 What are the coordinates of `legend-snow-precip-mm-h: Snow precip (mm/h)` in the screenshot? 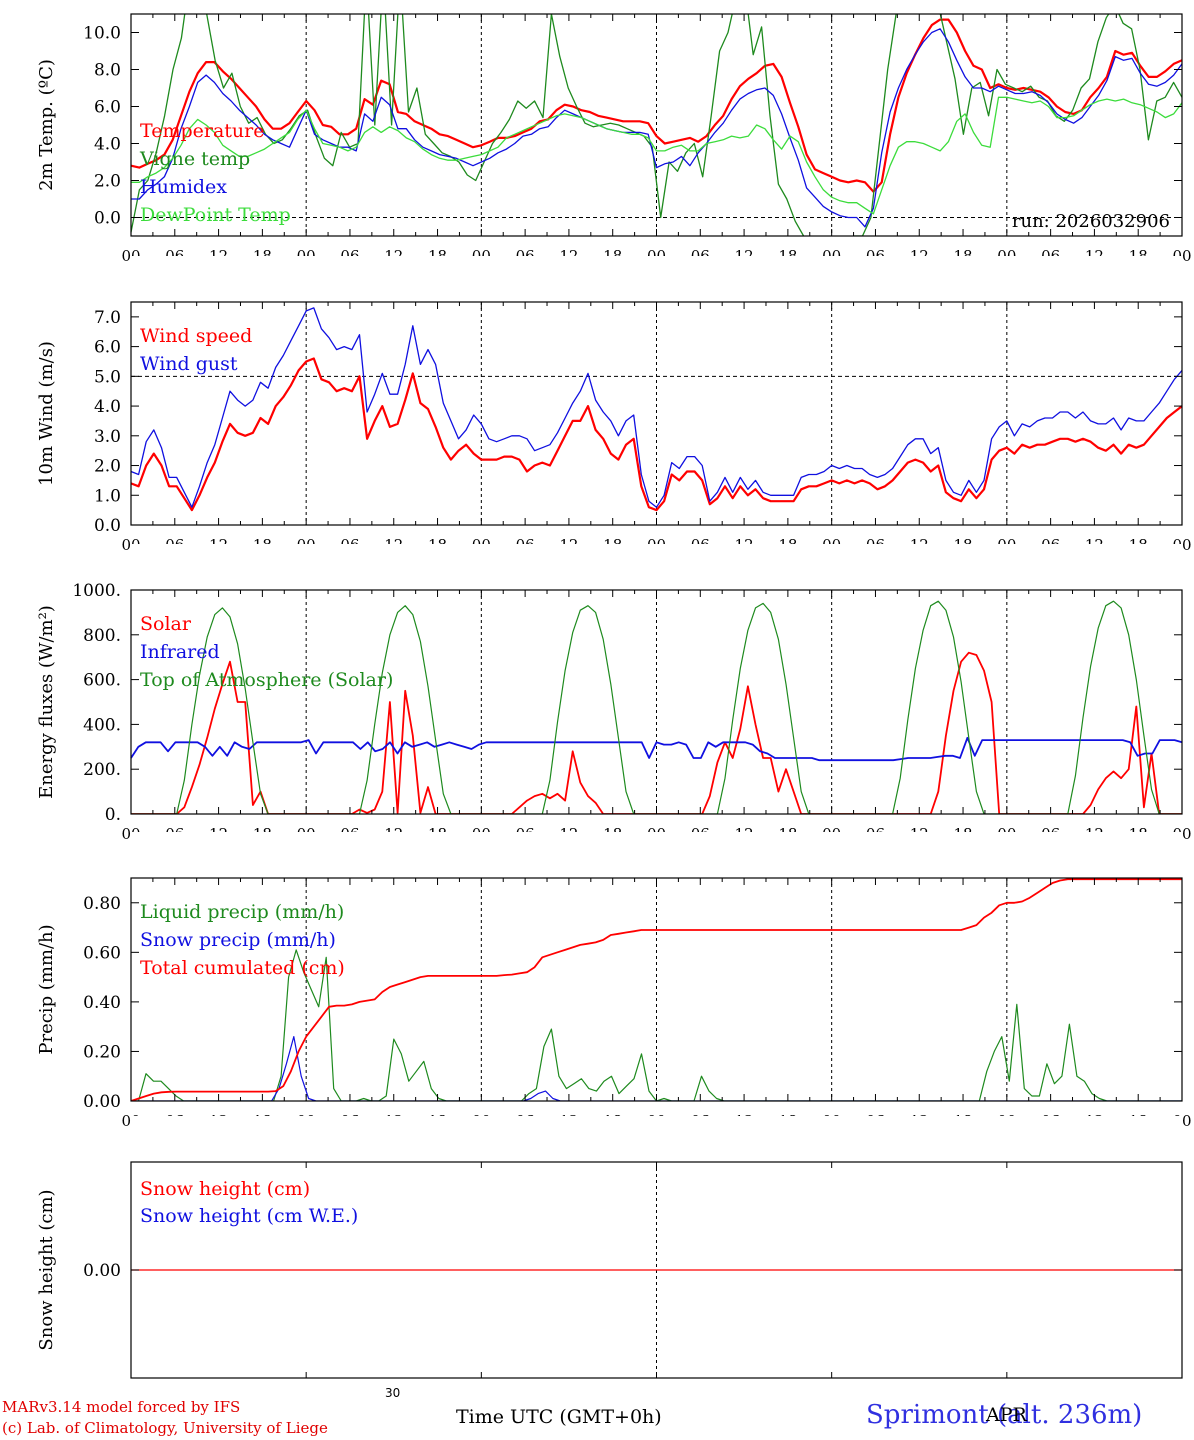 It's located at (238, 940).